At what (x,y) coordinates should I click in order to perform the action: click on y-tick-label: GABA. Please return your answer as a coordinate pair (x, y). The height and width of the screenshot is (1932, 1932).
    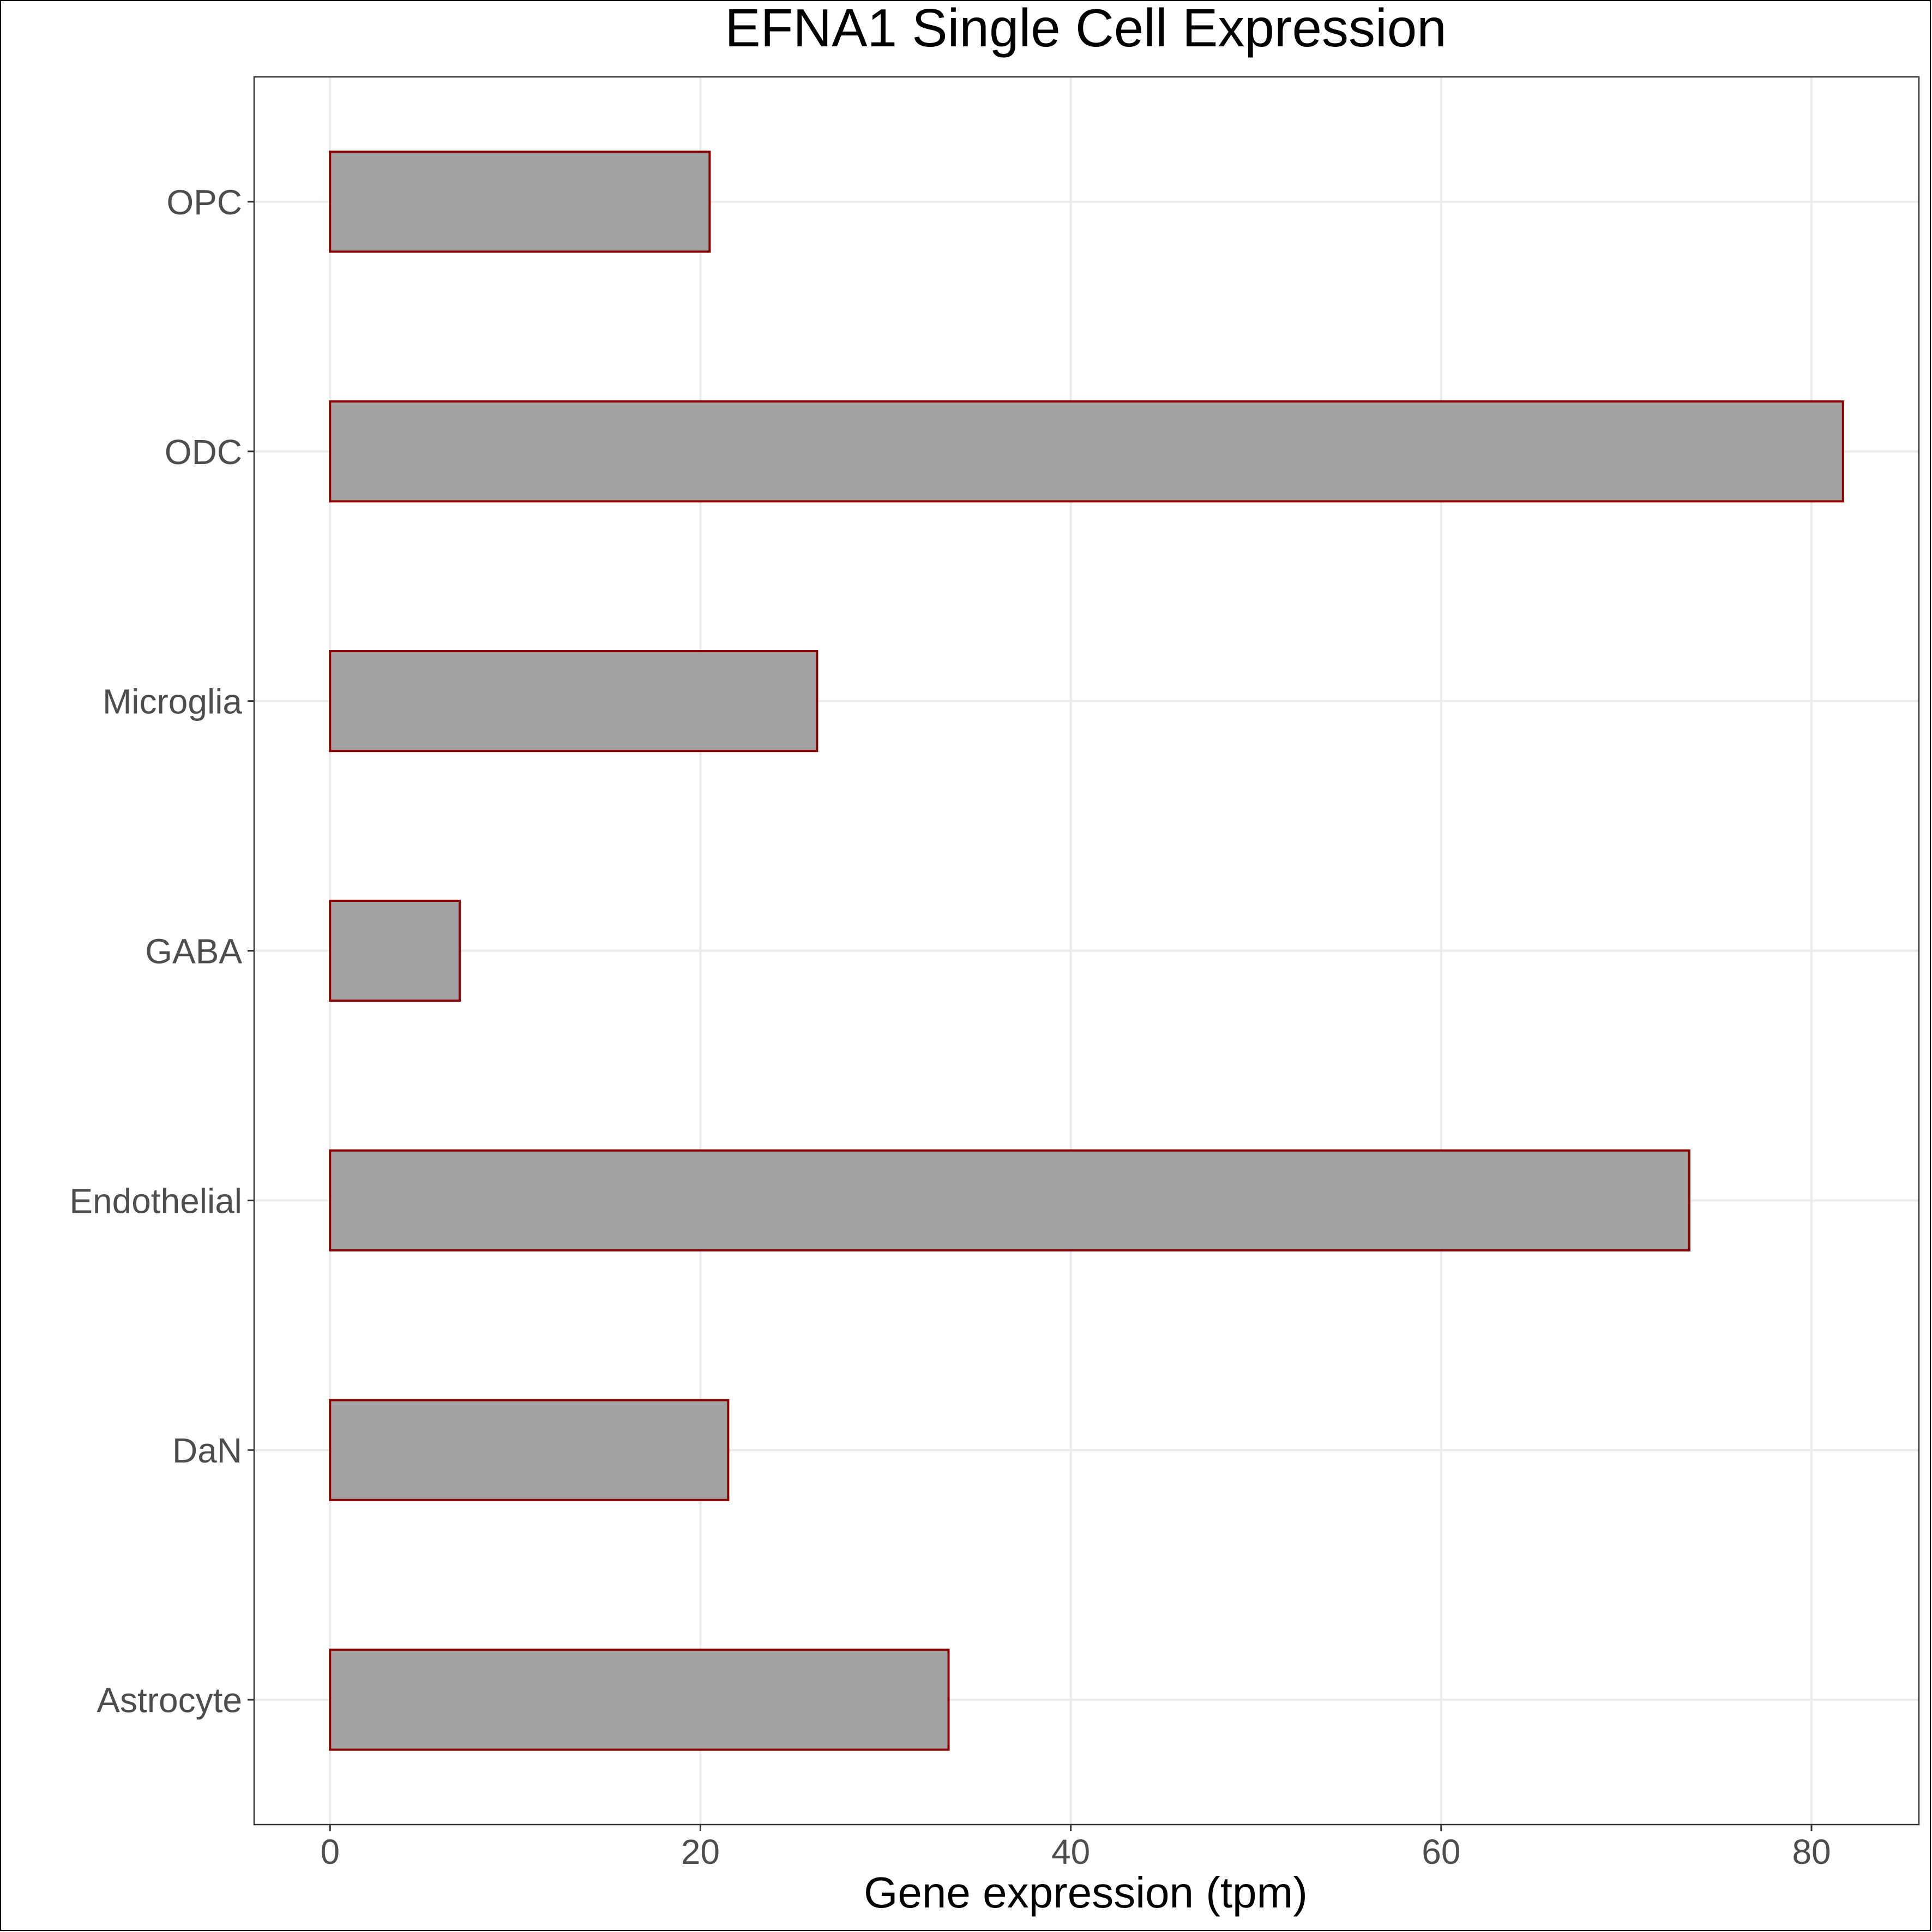
    Looking at the image, I should click on (193, 951).